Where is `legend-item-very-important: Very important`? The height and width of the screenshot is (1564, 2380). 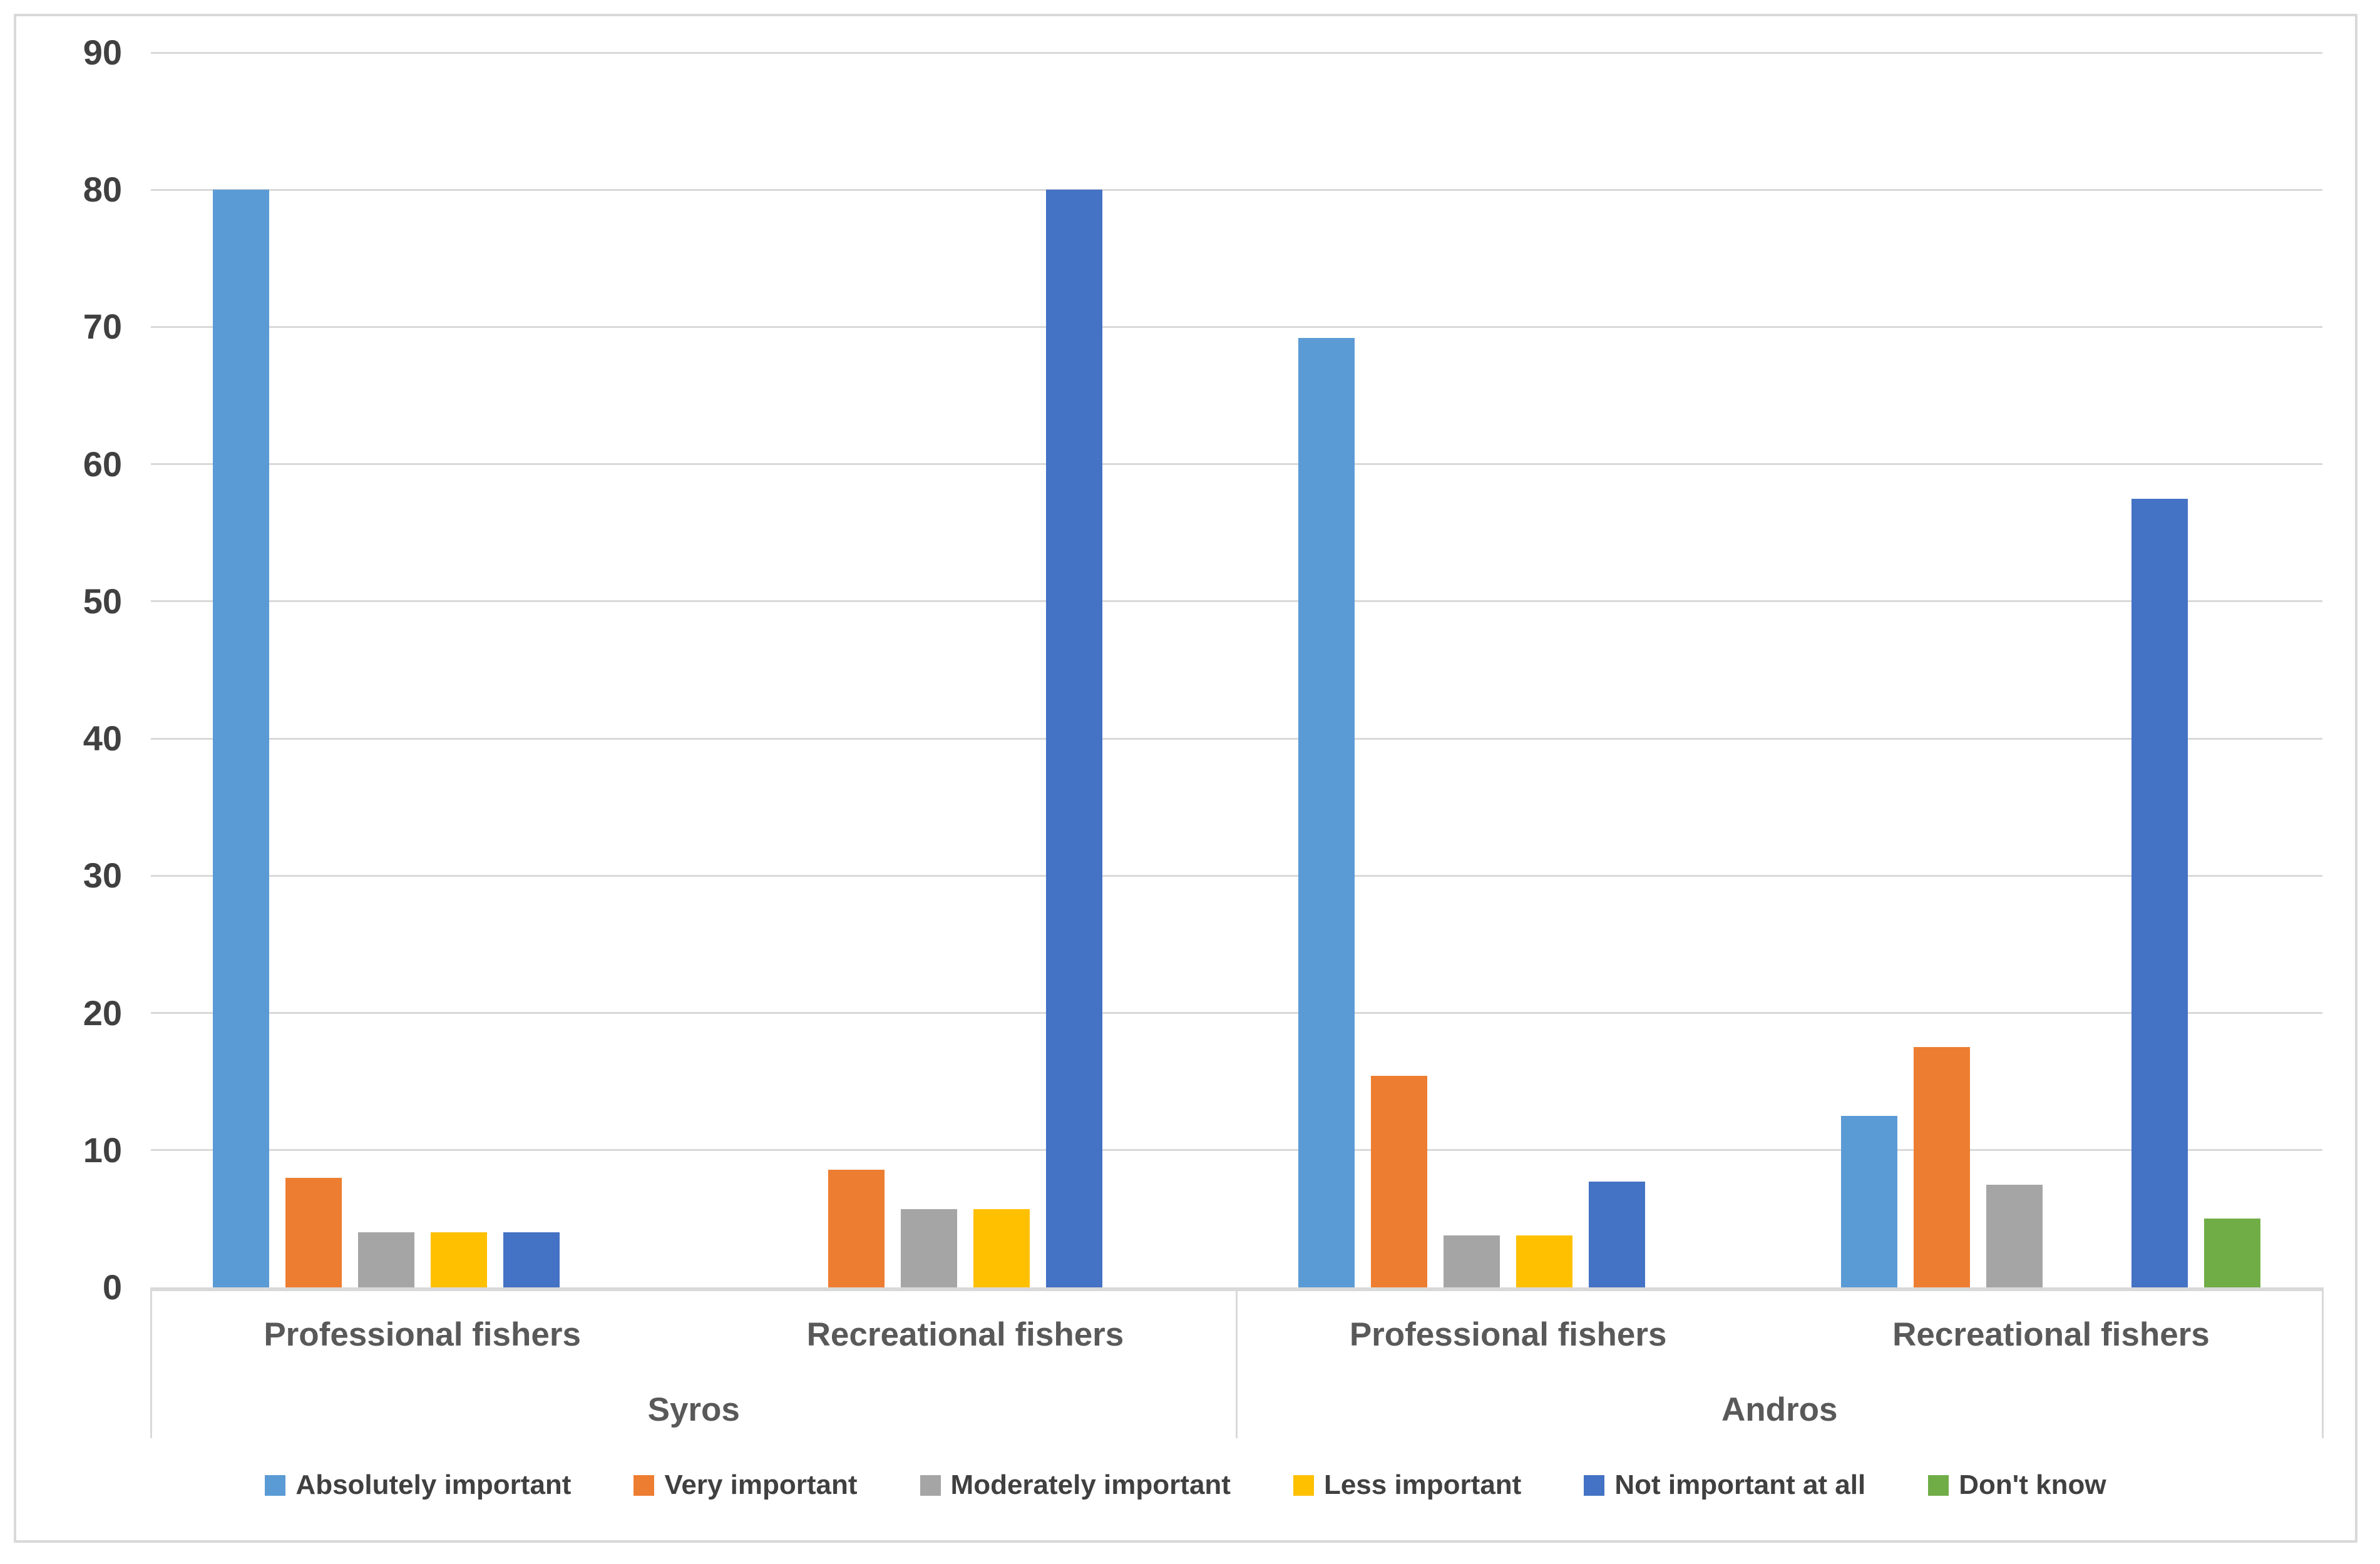
legend-item-very-important: Very important is located at coordinates (746, 1485).